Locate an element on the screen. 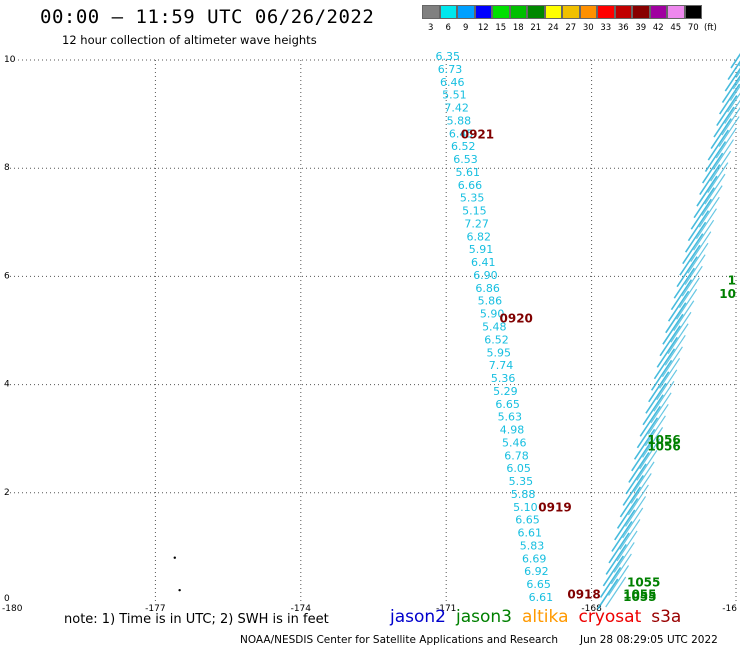  legend-s3a: s3a is located at coordinates (666, 617).